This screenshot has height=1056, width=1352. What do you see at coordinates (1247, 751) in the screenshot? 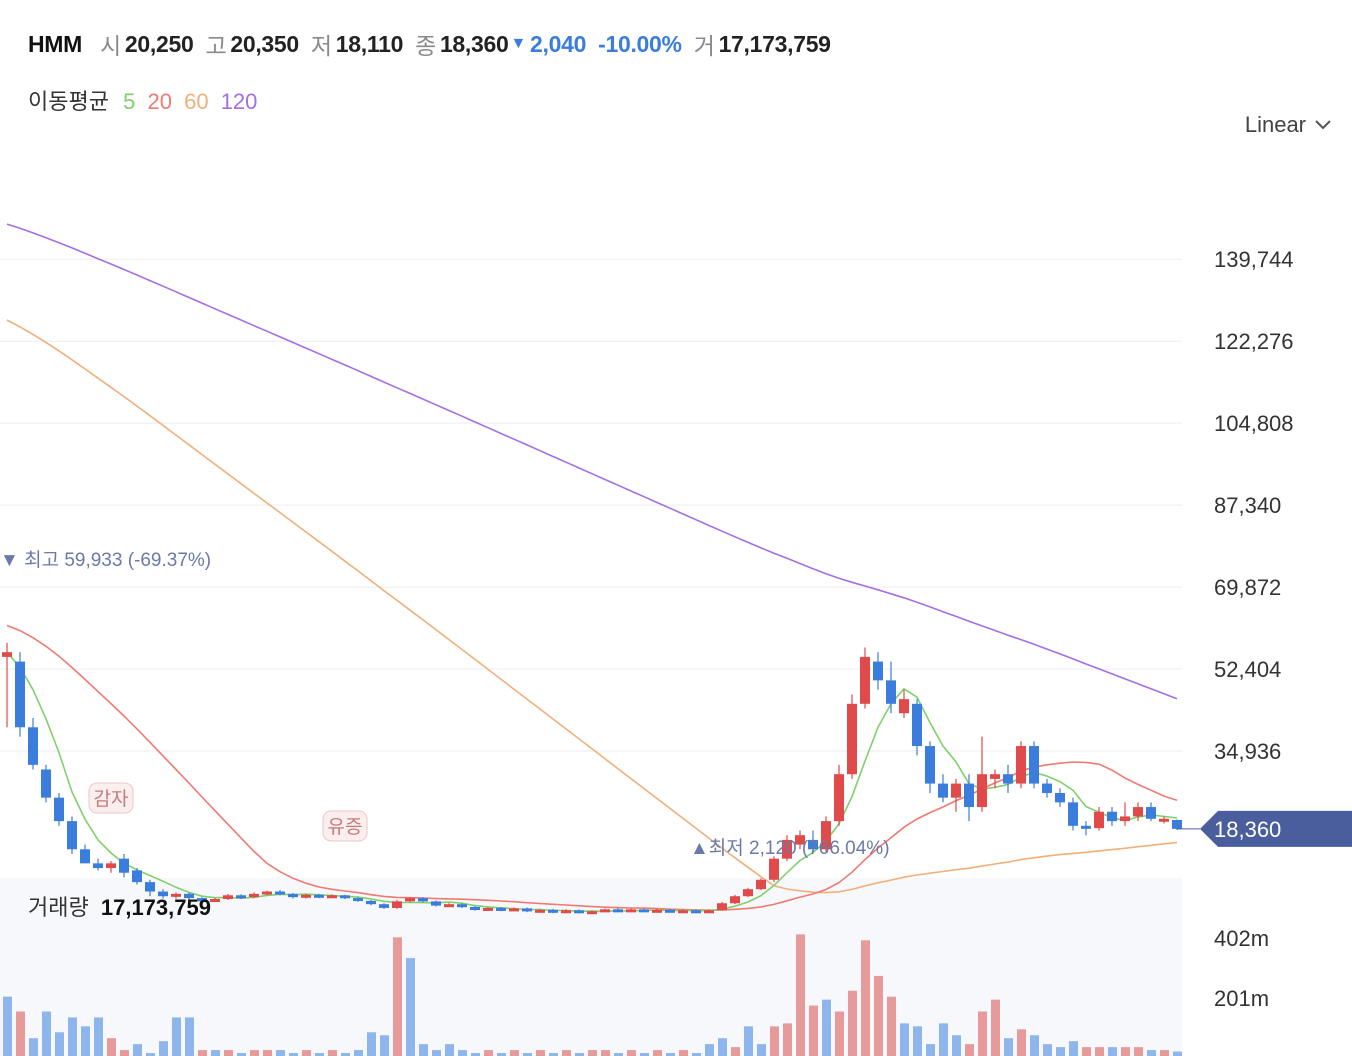
I see `price-tick-label: 34,936` at bounding box center [1247, 751].